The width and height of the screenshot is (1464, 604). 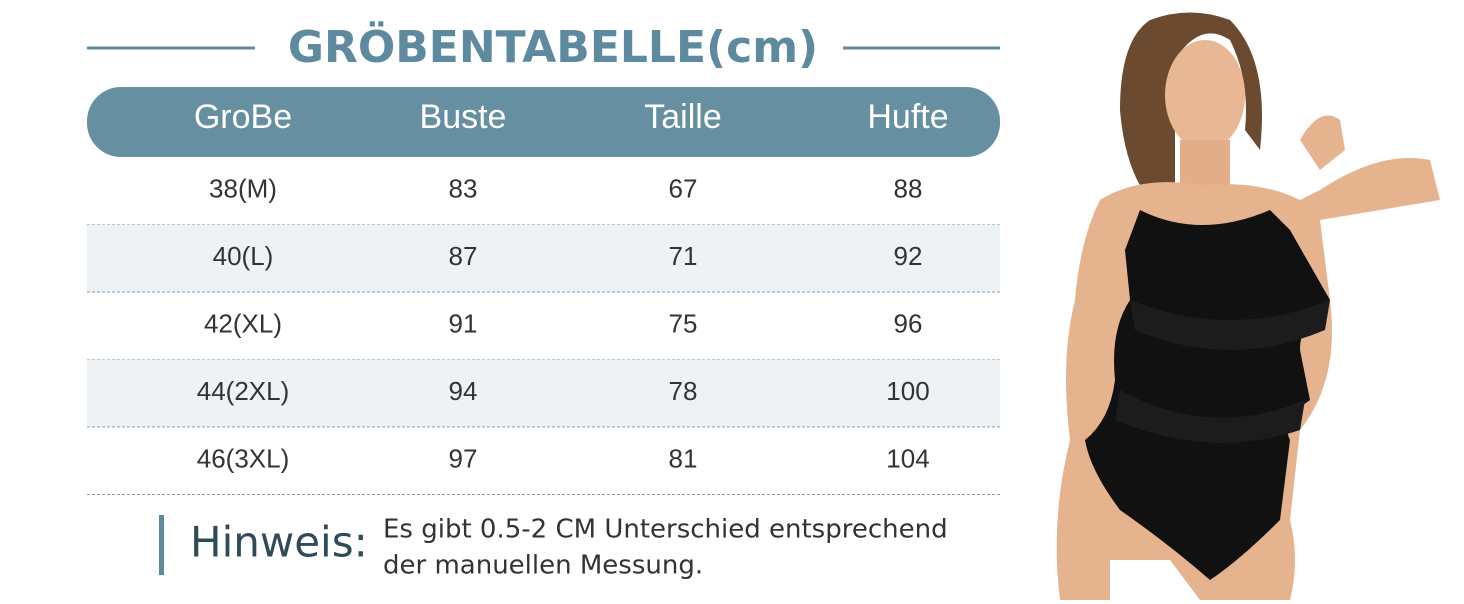 What do you see at coordinates (279, 542) in the screenshot?
I see `note-label: Hinweis:` at bounding box center [279, 542].